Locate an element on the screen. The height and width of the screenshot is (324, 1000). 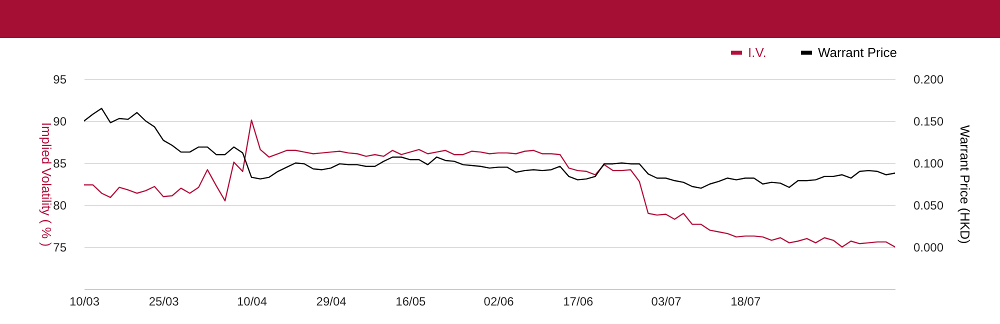
y2-tick-label: 0.100 is located at coordinates (929, 163).